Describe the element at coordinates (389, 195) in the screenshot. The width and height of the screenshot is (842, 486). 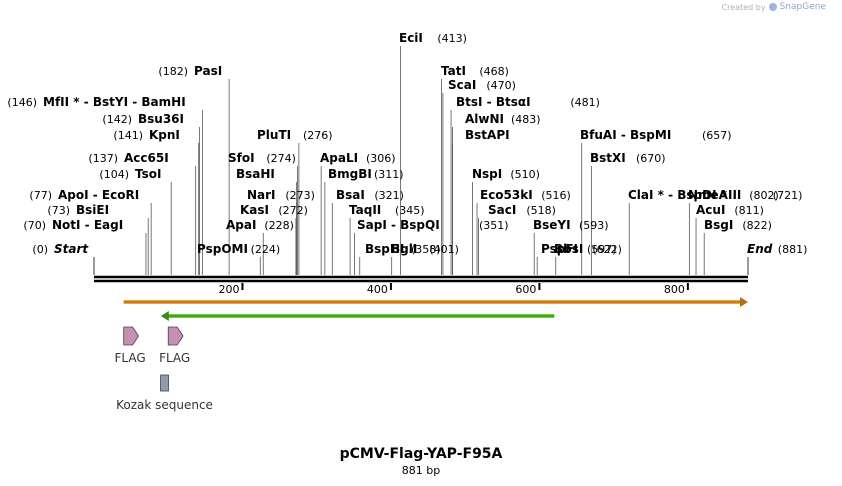
I see `site-position: (321)` at that location.